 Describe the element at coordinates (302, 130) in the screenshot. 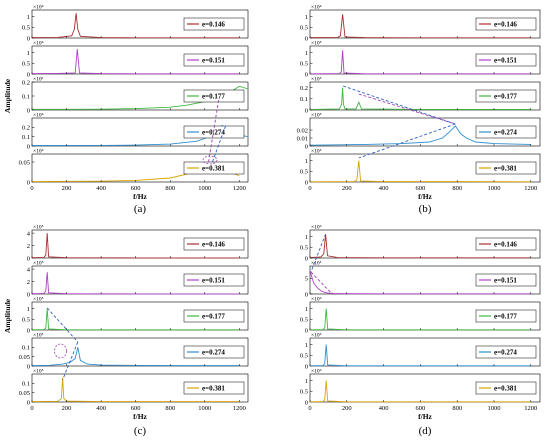

I see `y-tick-label: 0.02` at that location.